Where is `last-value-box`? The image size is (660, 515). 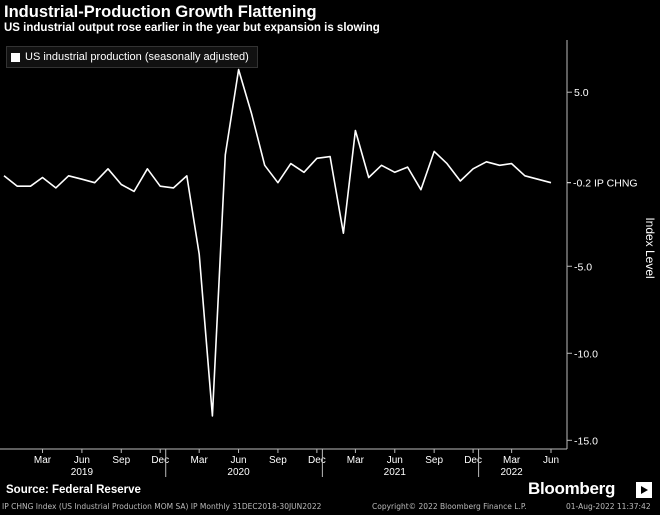
last-value-box is located at coordinates (598, 182).